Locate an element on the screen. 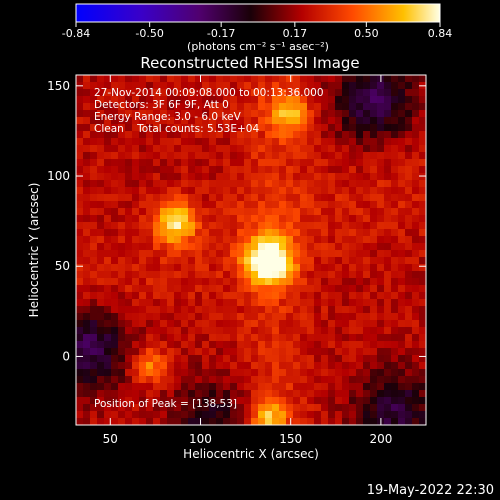  colorbar-tick-label: 0.17 is located at coordinates (295, 33).